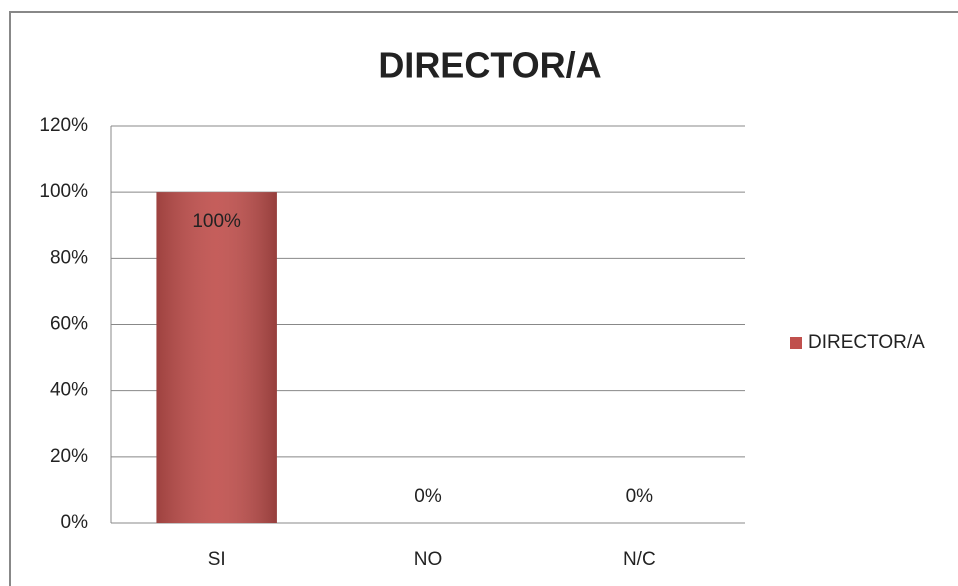  Describe the element at coordinates (216, 357) in the screenshot. I see `bar-shade` at that location.